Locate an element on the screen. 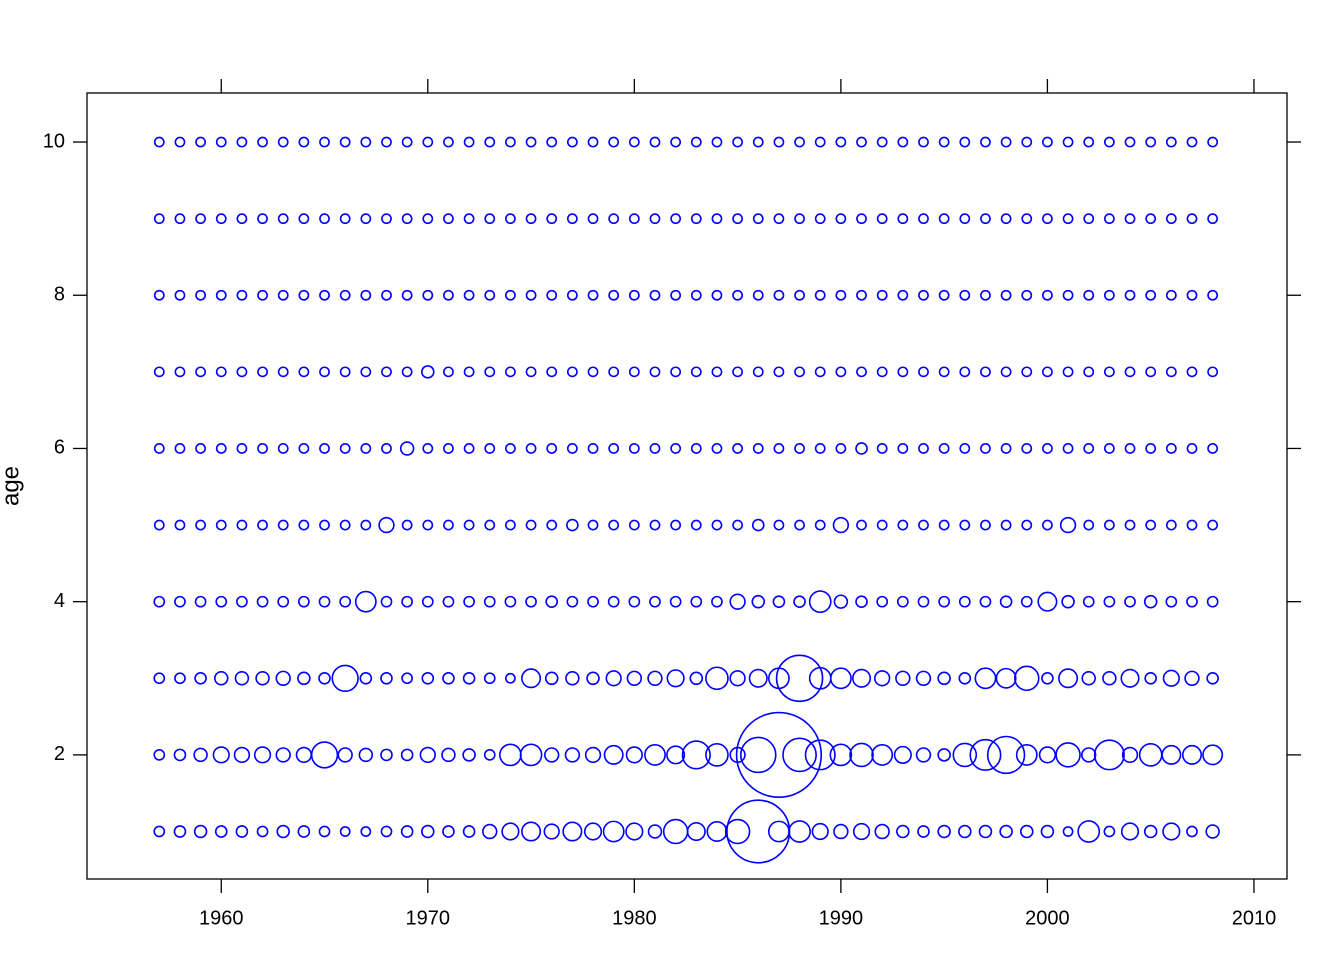  y-tick-label: 8 is located at coordinates (59, 295).